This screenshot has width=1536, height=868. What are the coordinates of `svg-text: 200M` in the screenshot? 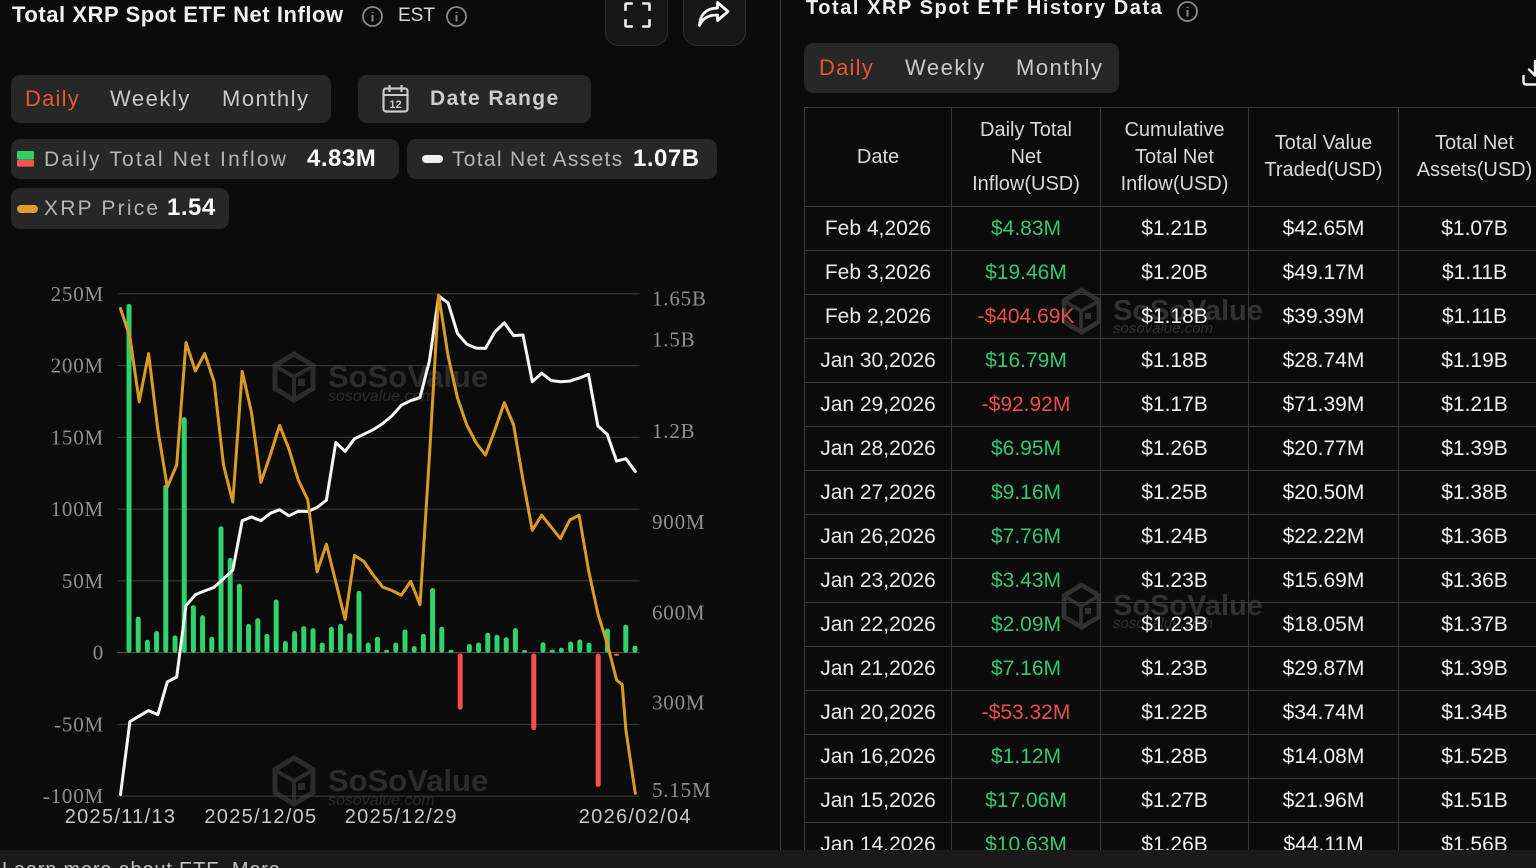 It's located at (77, 366).